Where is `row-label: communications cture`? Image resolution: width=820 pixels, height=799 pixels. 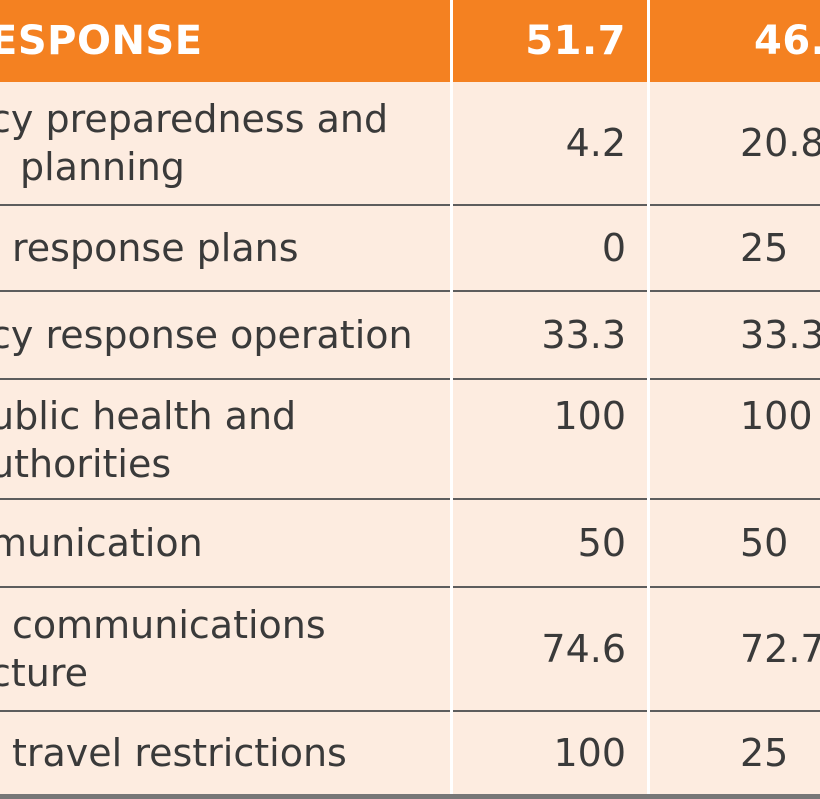
row-label: communications cture is located at coordinates (220, 649).